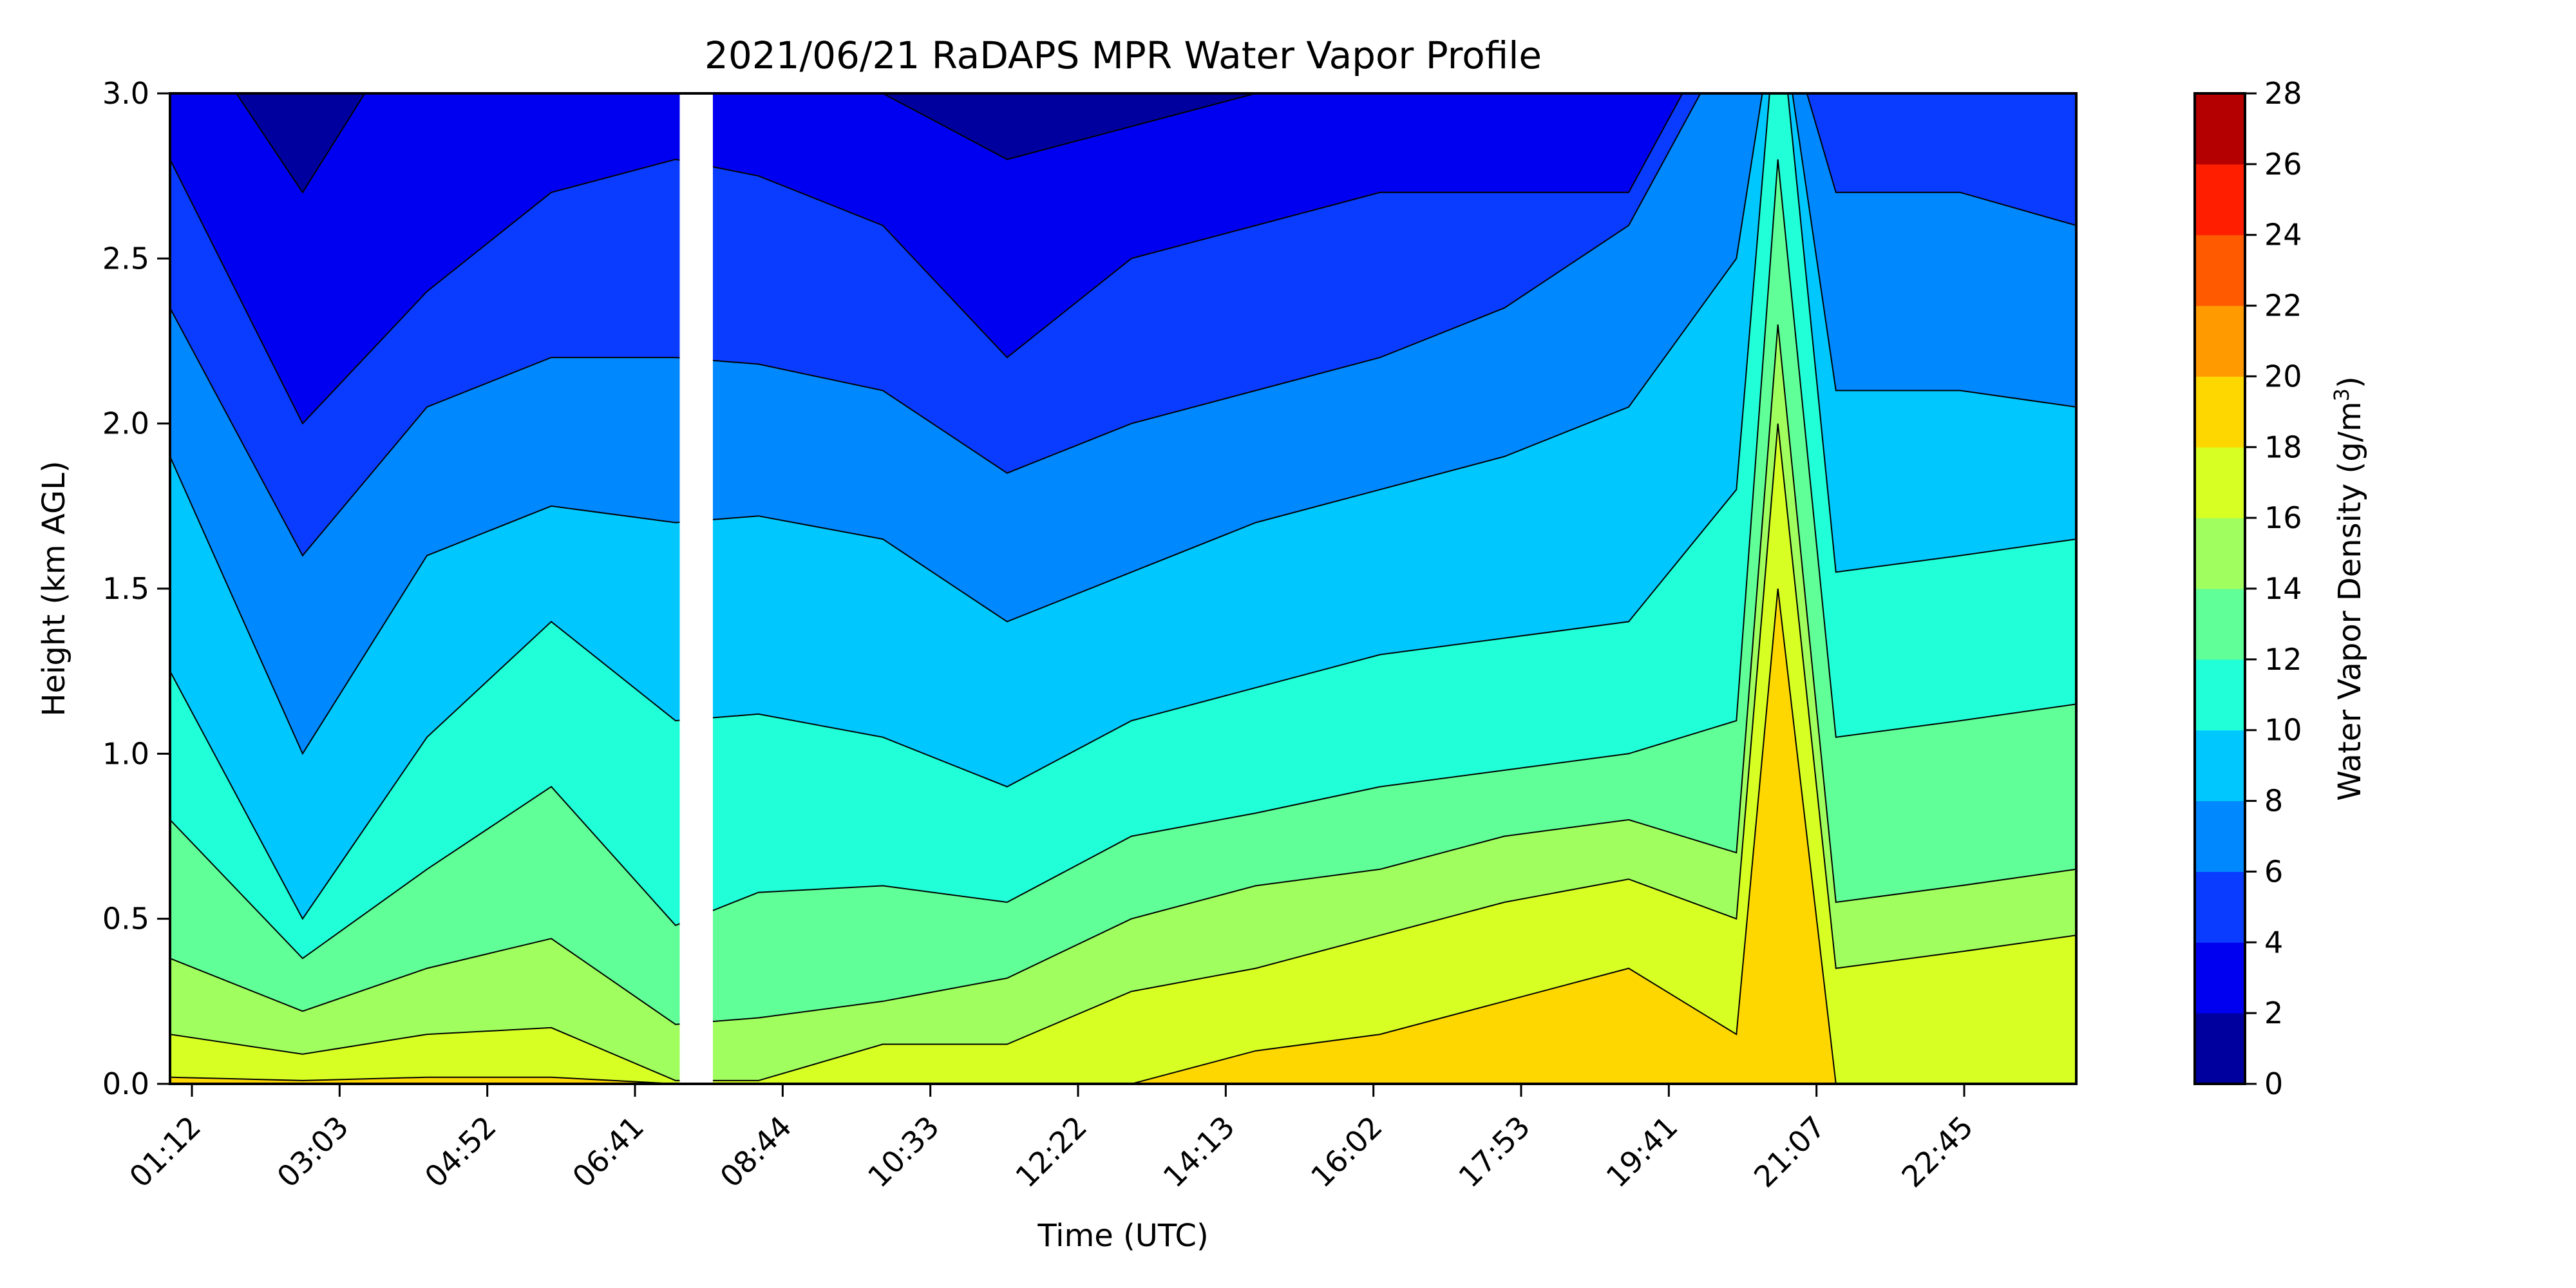 The width and height of the screenshot is (2576, 1288). Describe the element at coordinates (125, 258) in the screenshot. I see `y-tick-label: 2.5` at that location.